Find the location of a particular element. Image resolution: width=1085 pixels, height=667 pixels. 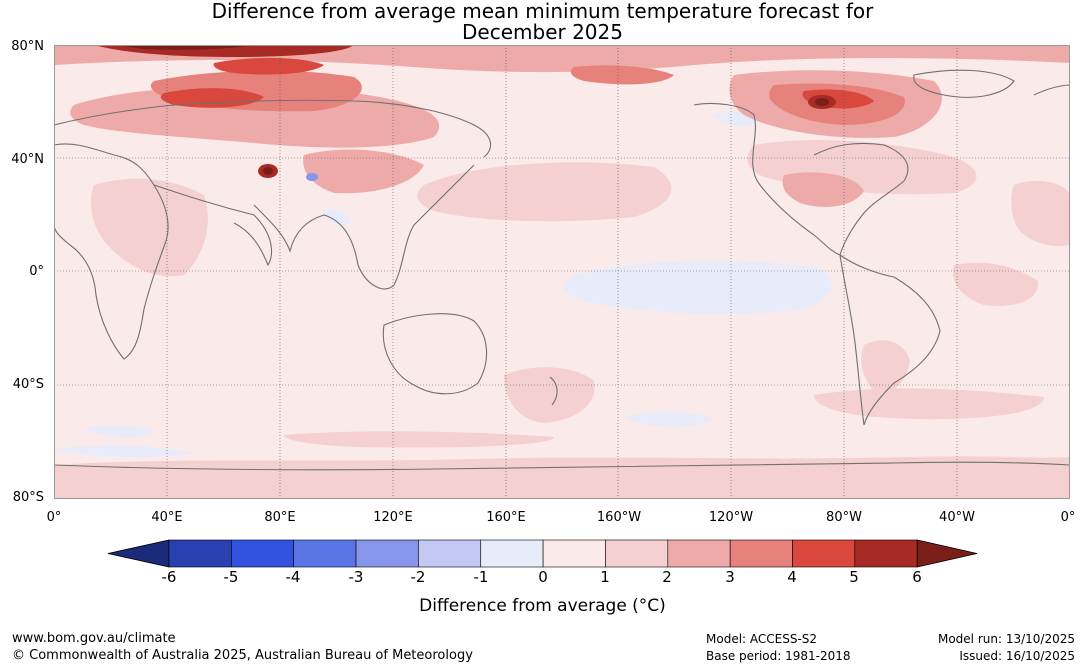

arabia-coast is located at coordinates (213, 225).